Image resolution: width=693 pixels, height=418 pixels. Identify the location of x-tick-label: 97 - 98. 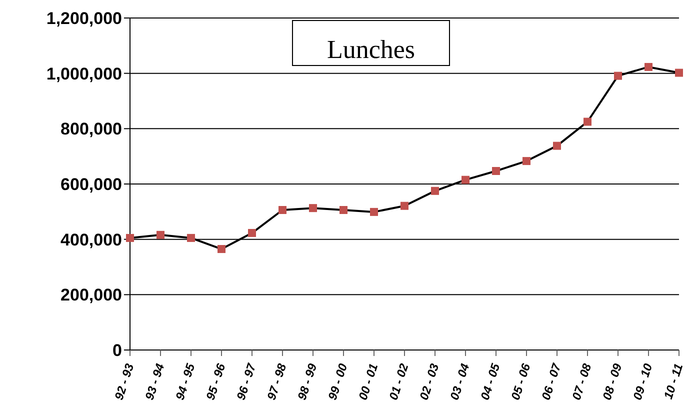
(277, 382).